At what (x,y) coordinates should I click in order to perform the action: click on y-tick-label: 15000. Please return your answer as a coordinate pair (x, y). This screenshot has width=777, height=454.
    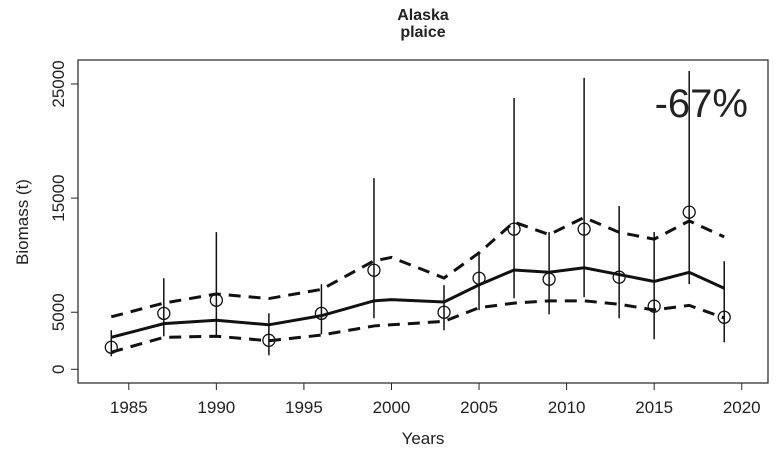
    Looking at the image, I should click on (58, 197).